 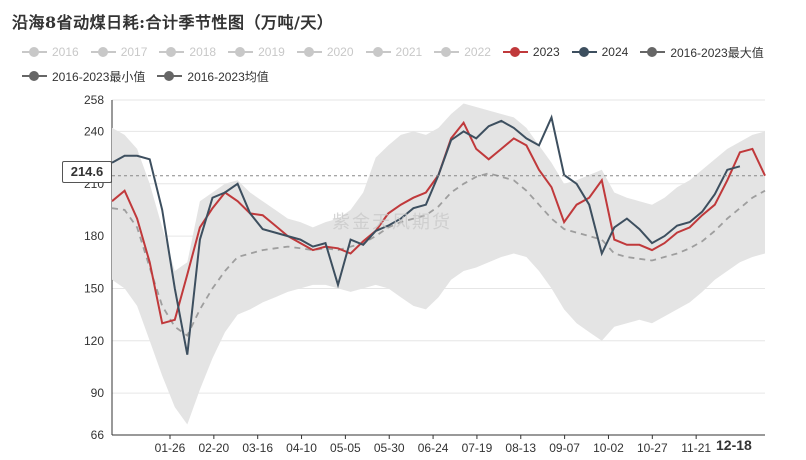 I want to click on legend-label: 2018, so click(x=203, y=52).